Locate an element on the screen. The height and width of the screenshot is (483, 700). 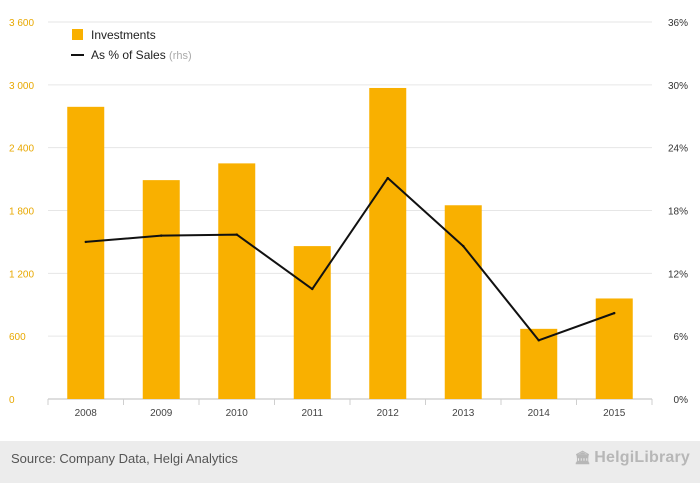
legend-label-investments: Investments is located at coordinates (123, 35).